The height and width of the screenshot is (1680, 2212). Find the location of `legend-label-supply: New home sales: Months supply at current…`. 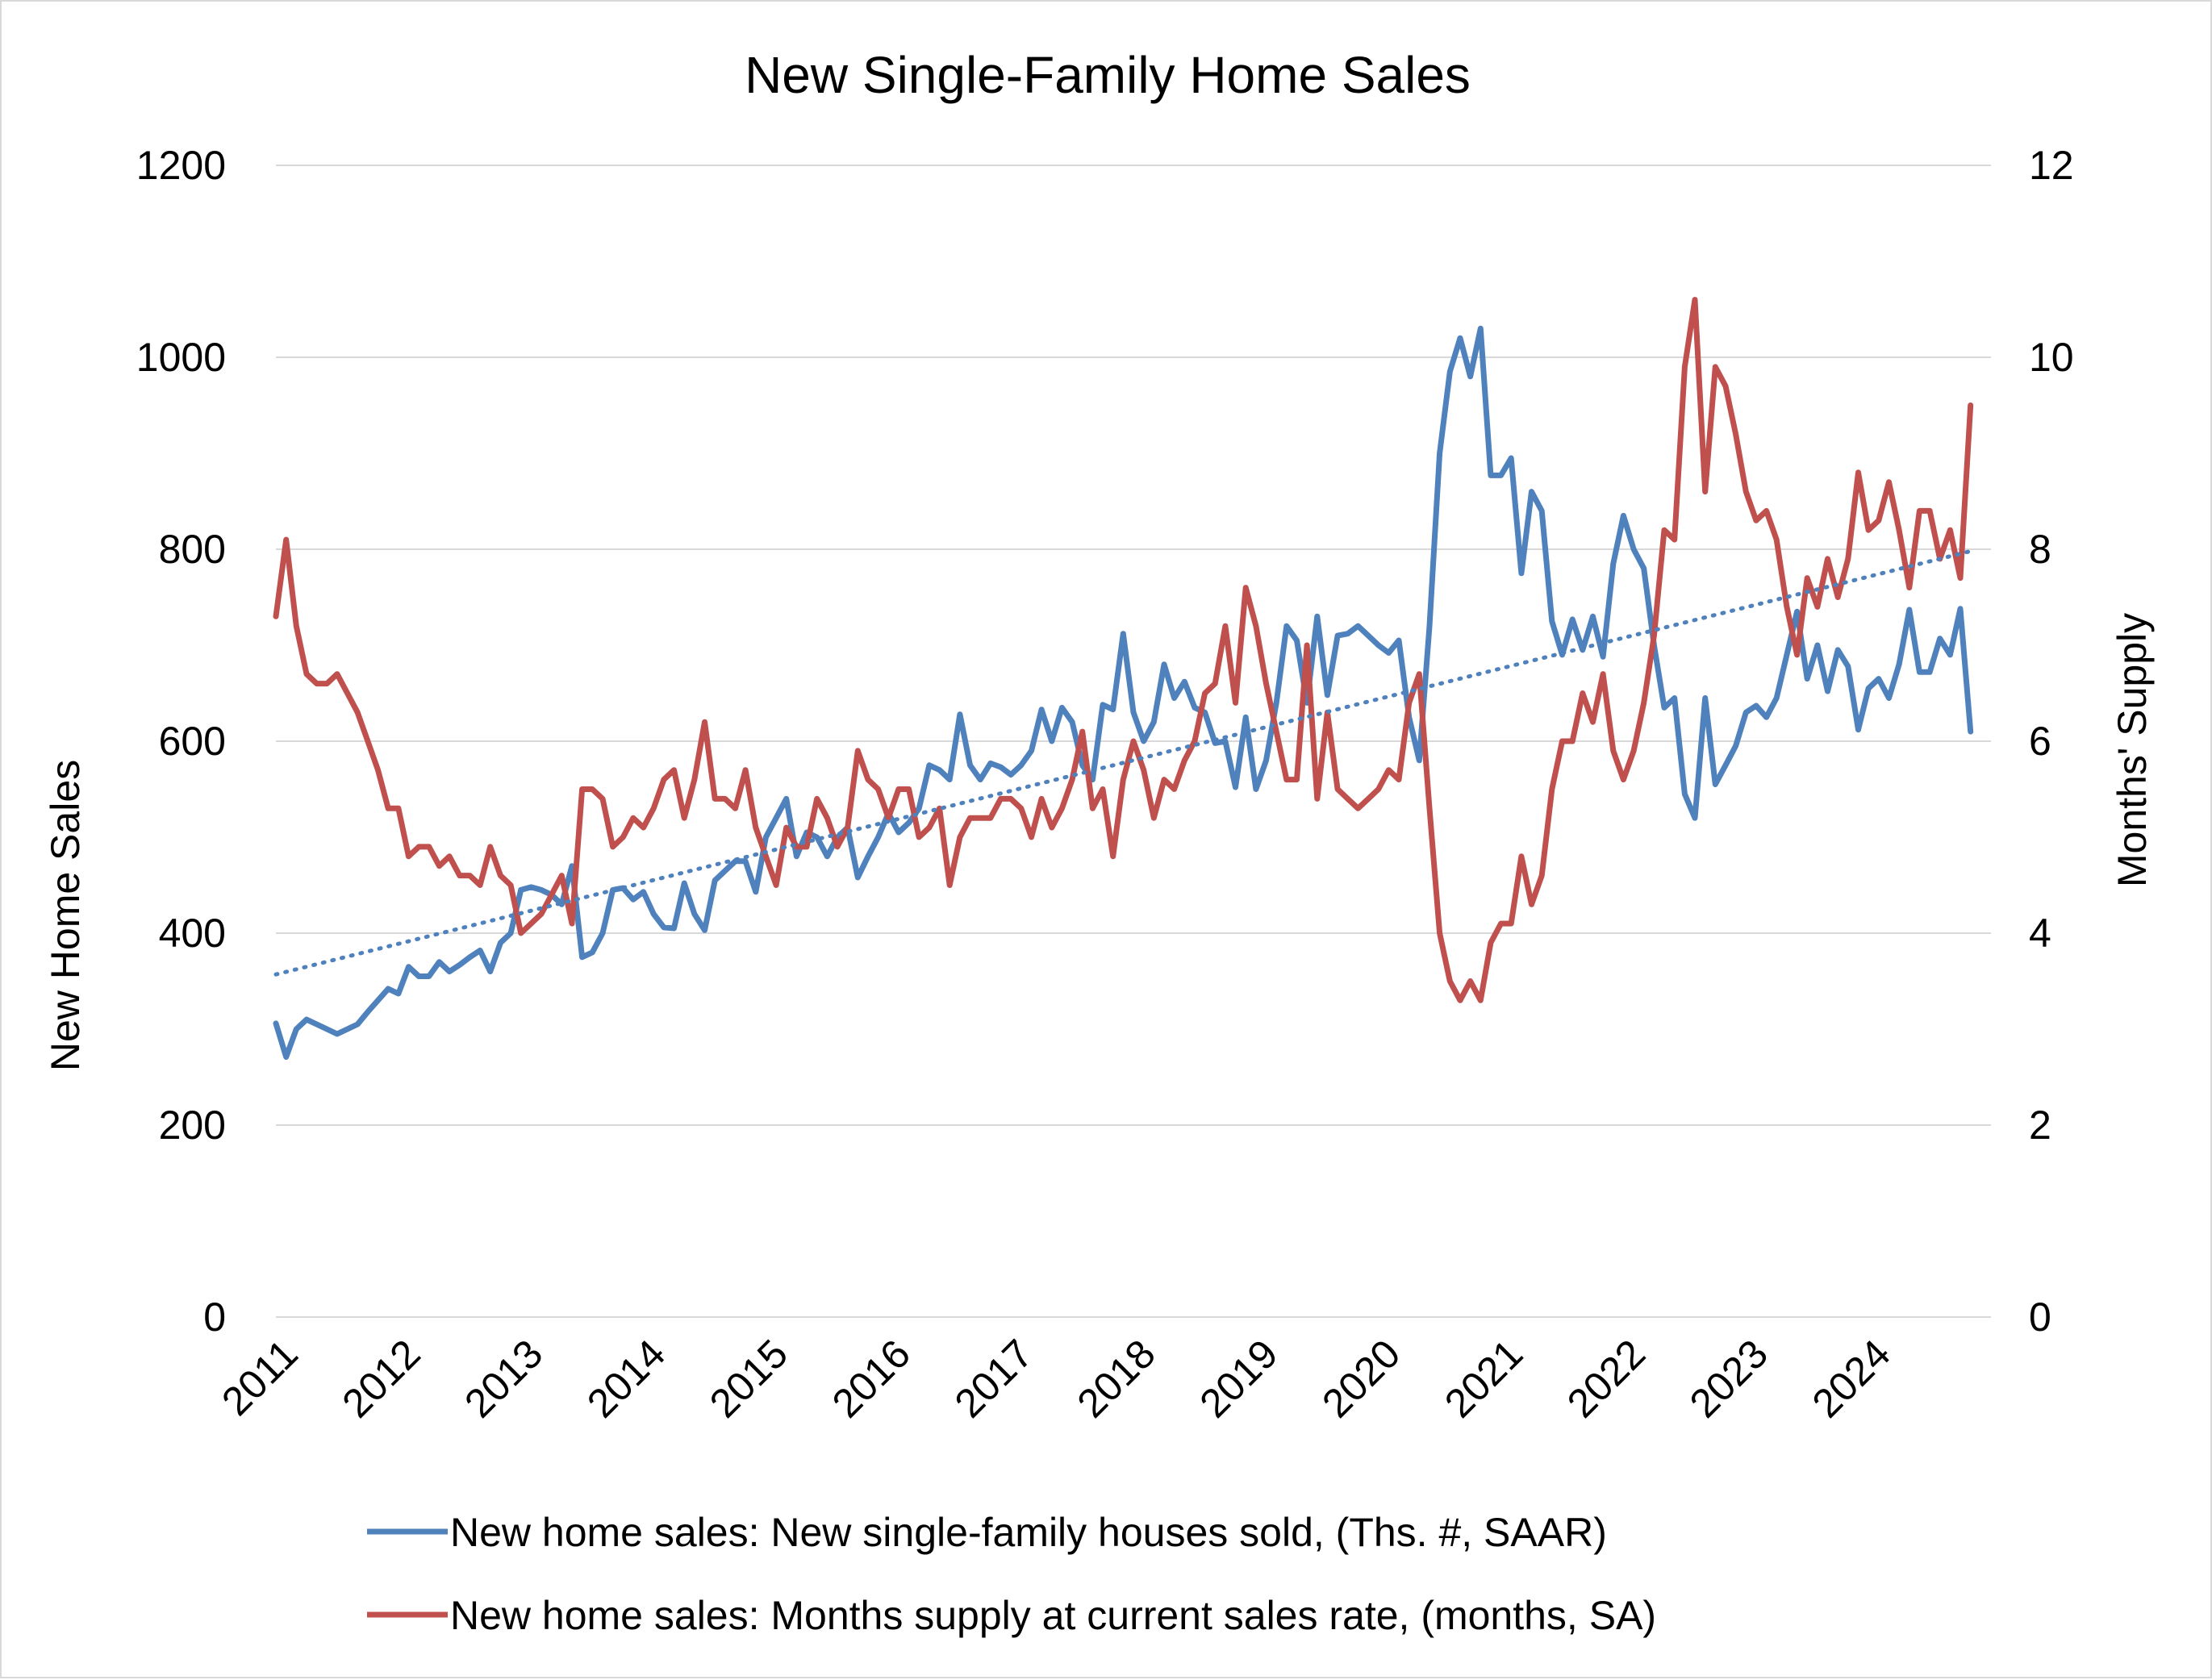

legend-label-supply: New home sales: Months supply at current… is located at coordinates (1053, 1616).